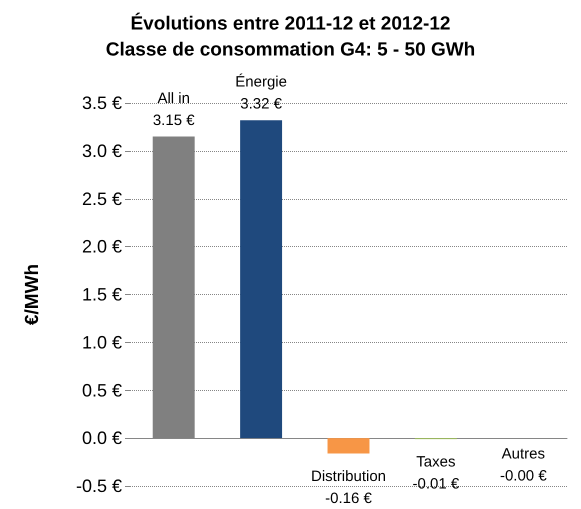 The image size is (581, 509). Describe the element at coordinates (32, 295) in the screenshot. I see `y-axis-title: €/MWh` at that location.